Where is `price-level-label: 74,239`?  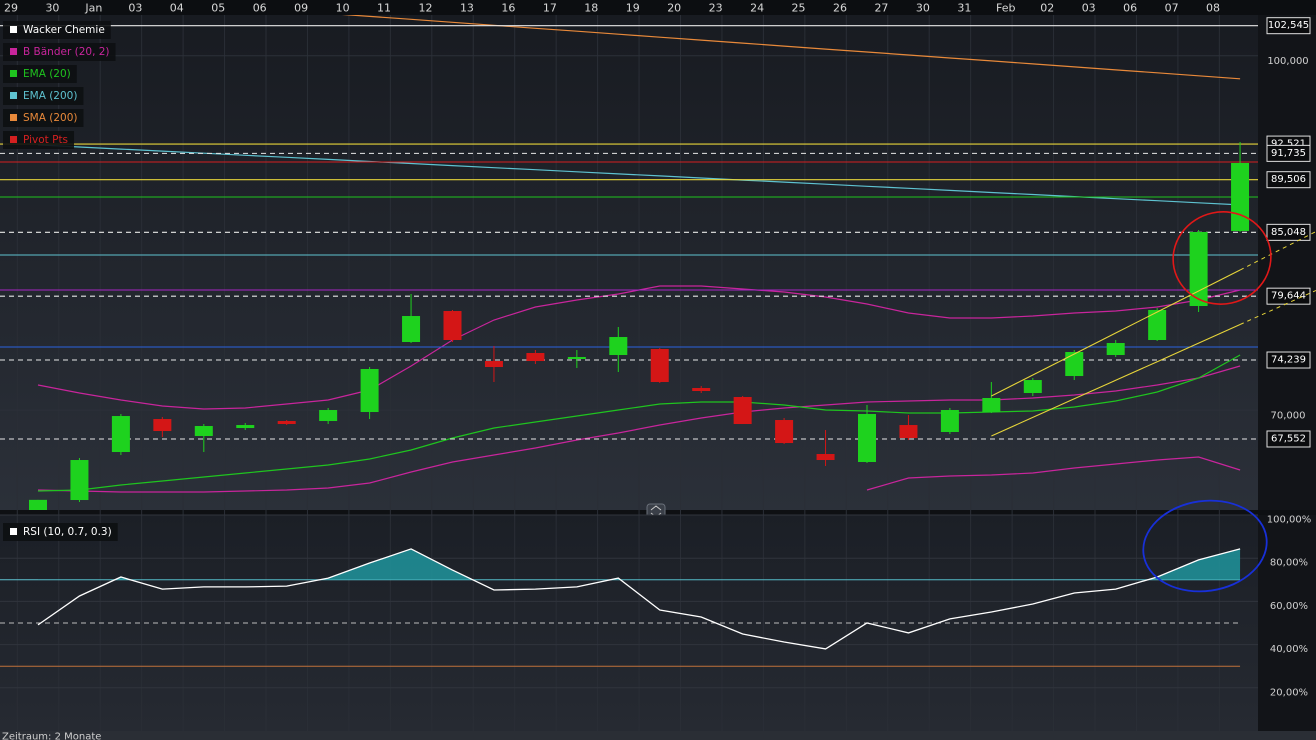
price-level-label: 74,239 is located at coordinates (1288, 360).